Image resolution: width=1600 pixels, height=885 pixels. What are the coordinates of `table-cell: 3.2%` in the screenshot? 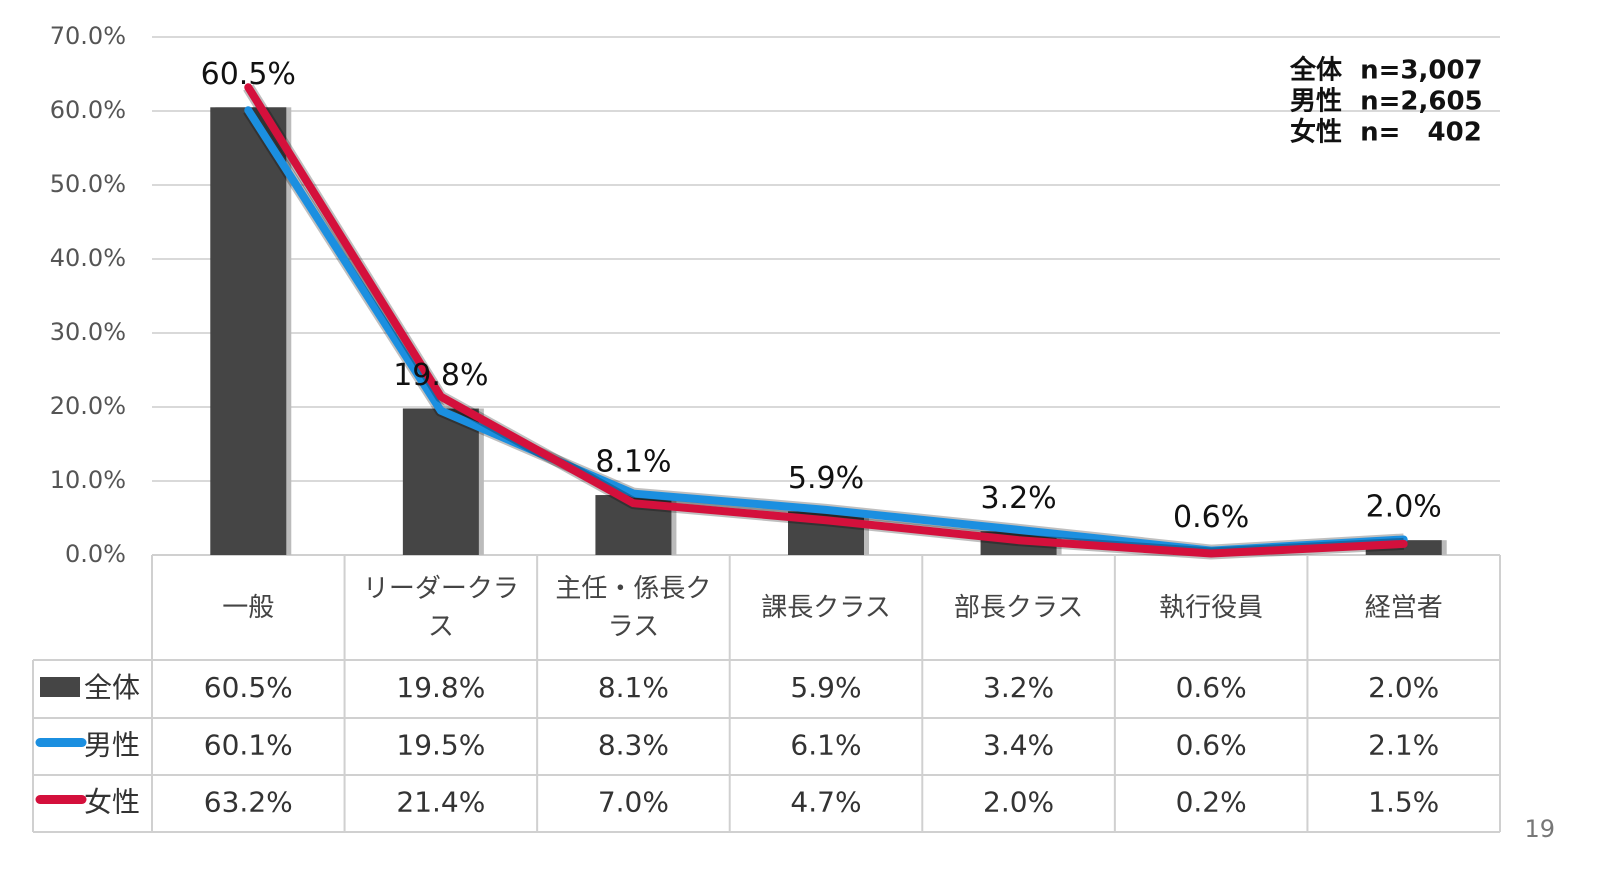 It's located at (1018, 687).